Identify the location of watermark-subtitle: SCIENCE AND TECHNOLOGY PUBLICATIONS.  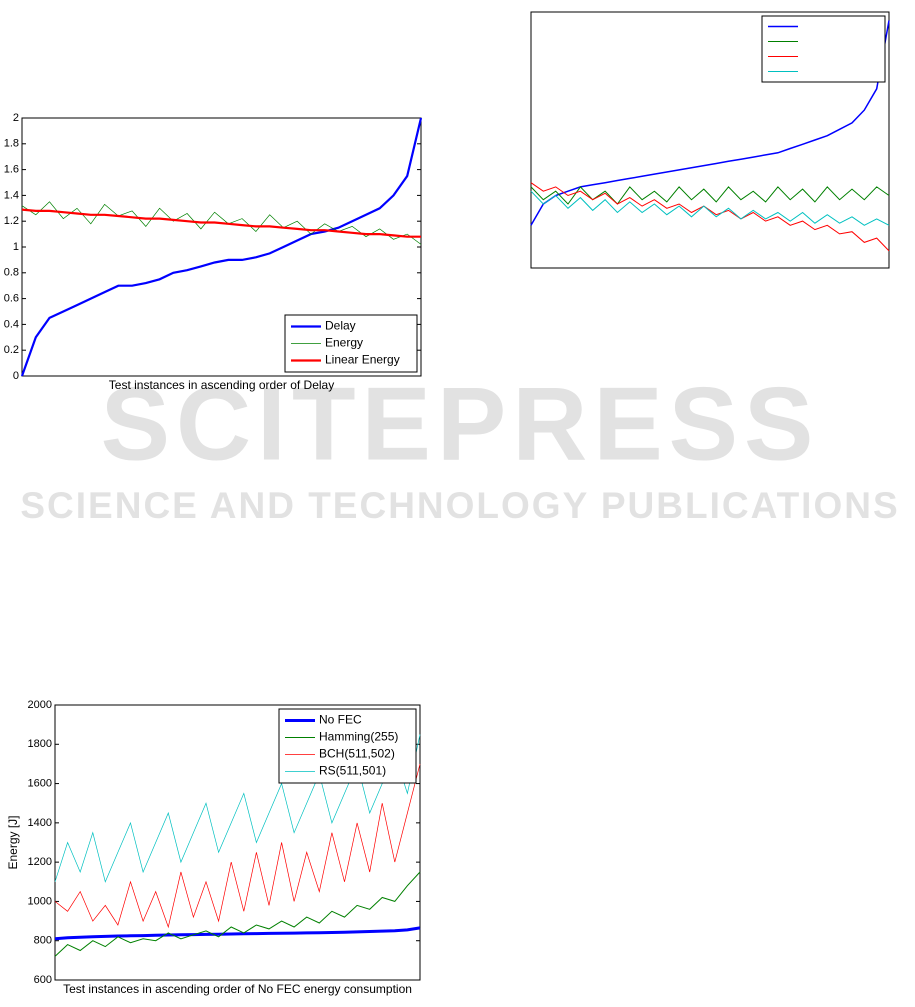
(459, 505).